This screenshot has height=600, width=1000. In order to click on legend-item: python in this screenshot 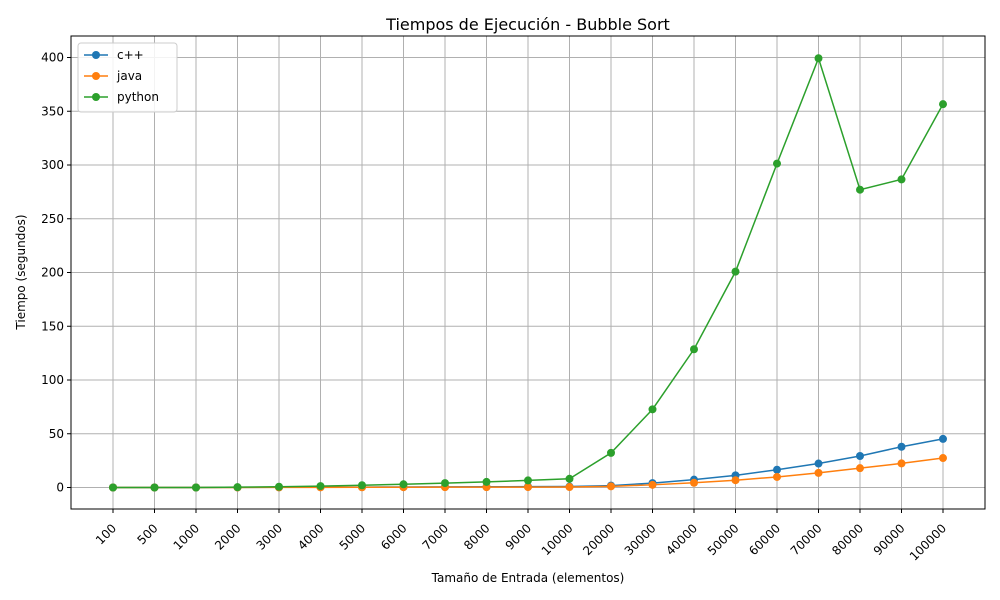, I will do `click(121, 97)`.